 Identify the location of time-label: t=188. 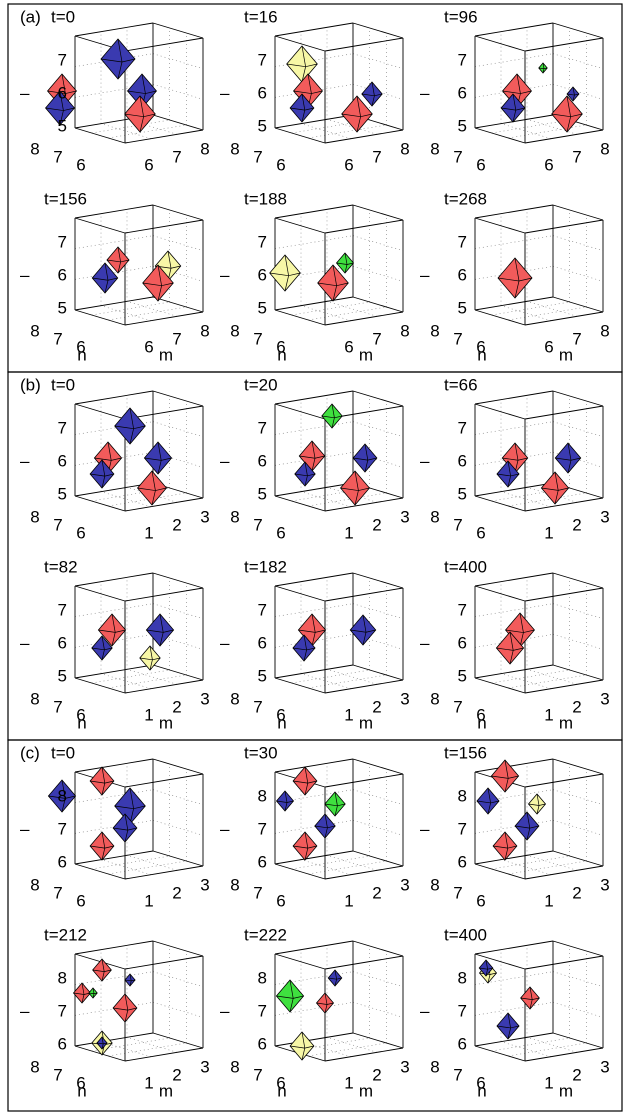
(265, 198).